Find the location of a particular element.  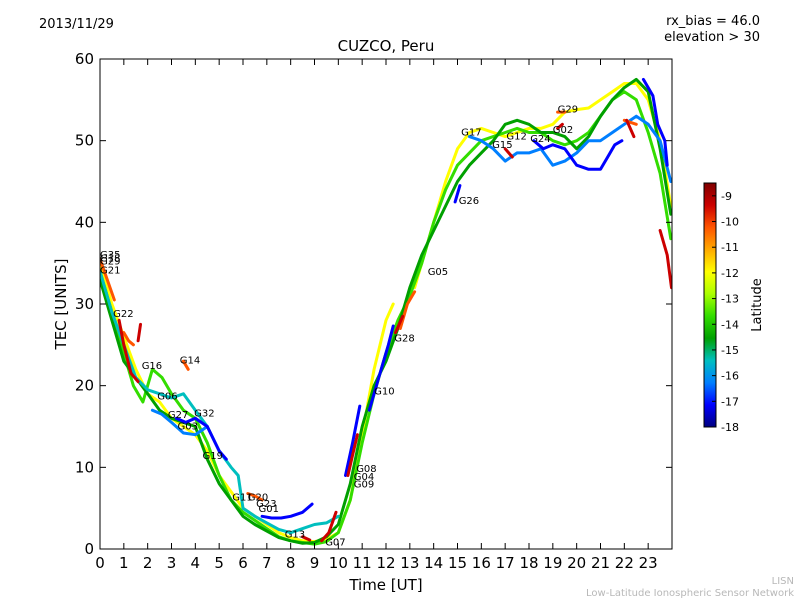

satellite-label: G23 is located at coordinates (266, 504).